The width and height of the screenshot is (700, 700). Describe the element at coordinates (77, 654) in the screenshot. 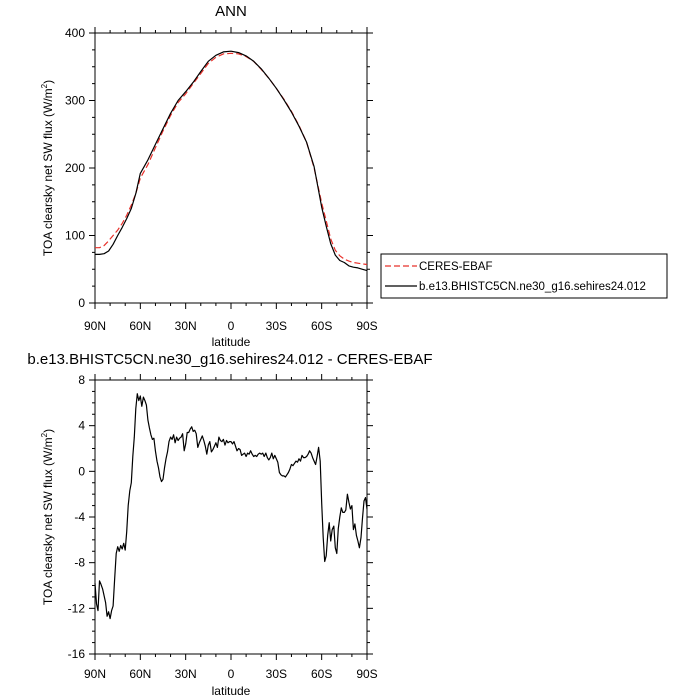

I see `y-tick-label: -16` at that location.